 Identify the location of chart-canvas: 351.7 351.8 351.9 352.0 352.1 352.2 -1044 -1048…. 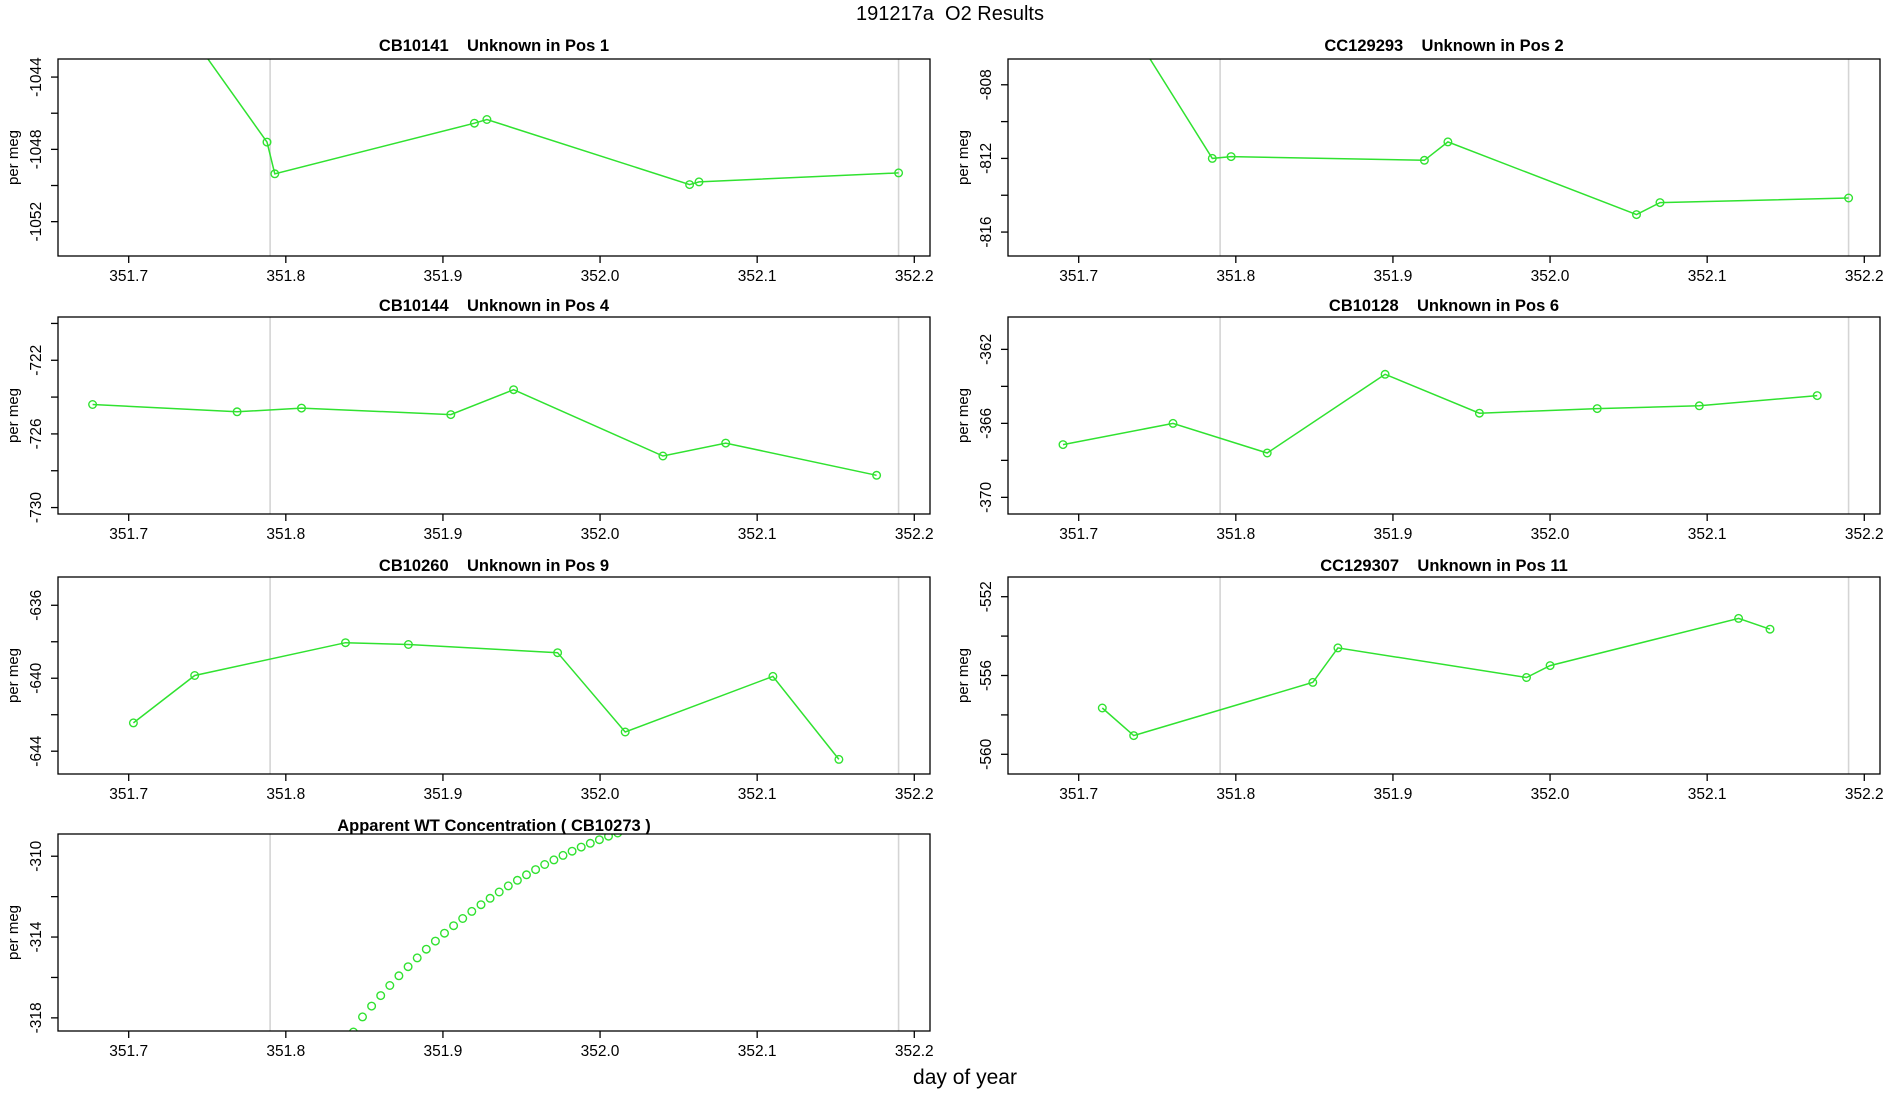
(469, 171).